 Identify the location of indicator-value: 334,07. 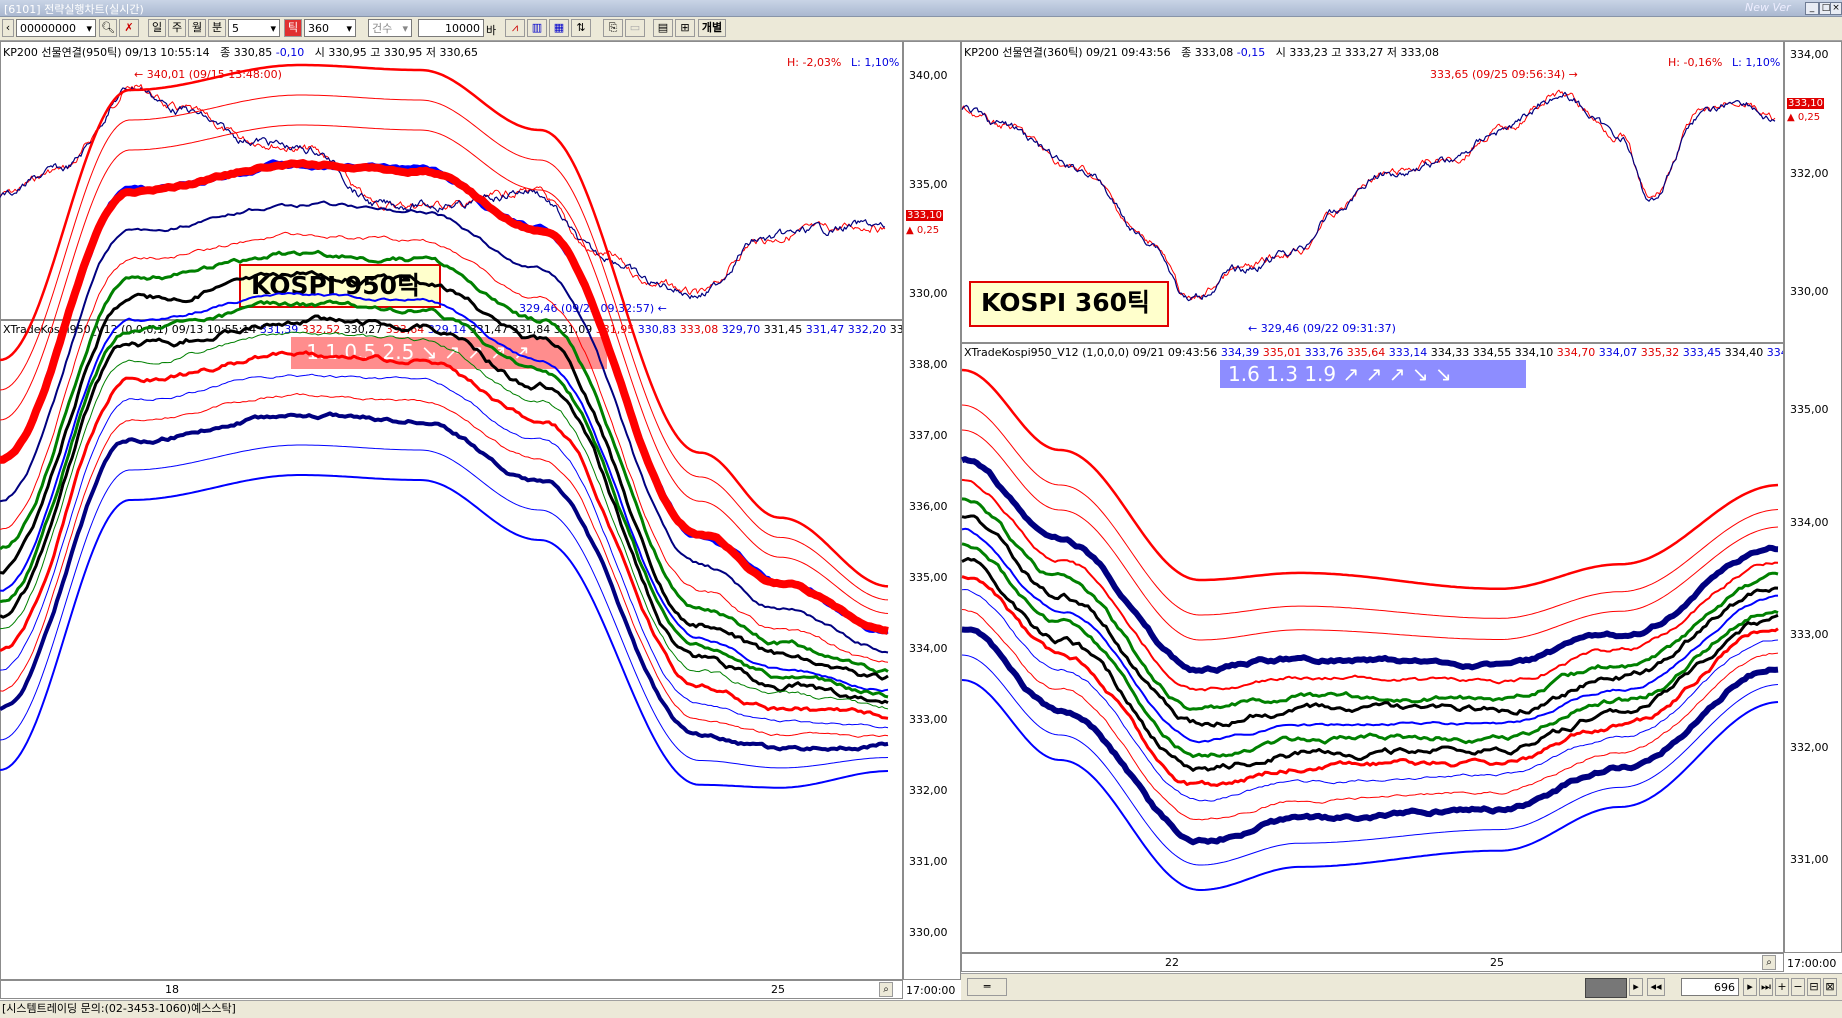
(1616, 352).